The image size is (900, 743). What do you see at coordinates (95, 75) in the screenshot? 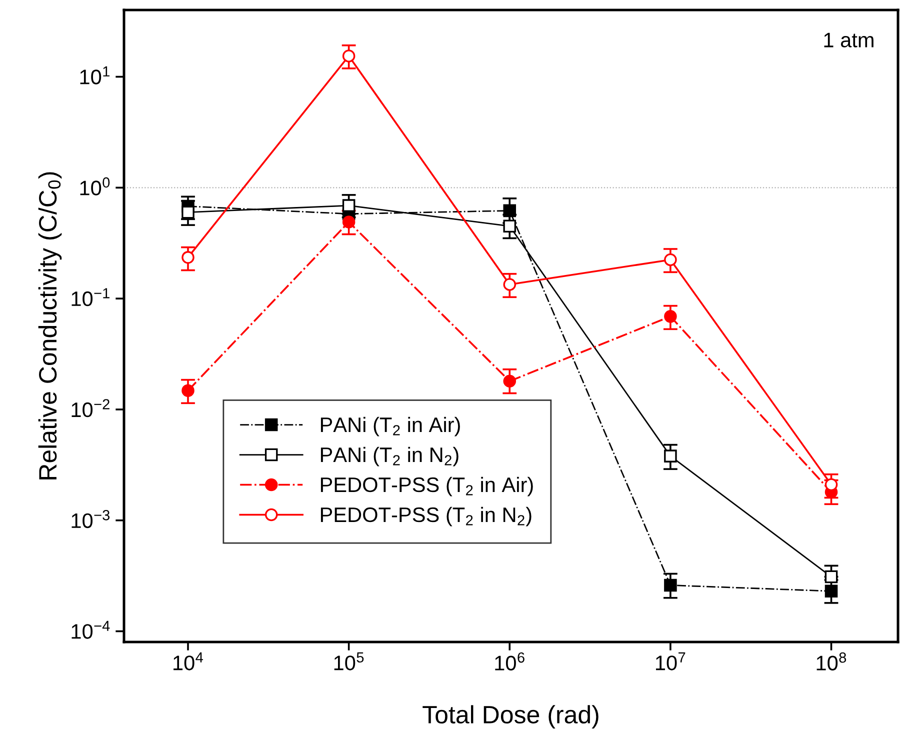
I see `y-tick-label: 10$^{1}$` at bounding box center [95, 75].